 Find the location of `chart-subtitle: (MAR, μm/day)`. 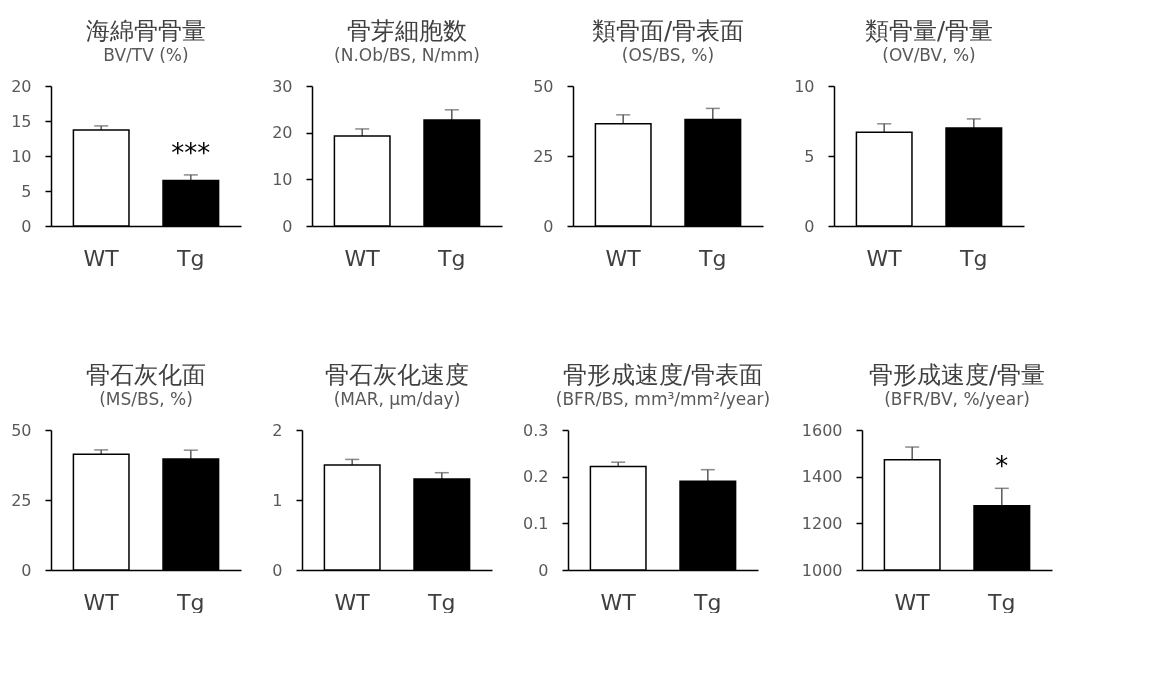

chart-subtitle: (MAR, μm/day) is located at coordinates (397, 399).